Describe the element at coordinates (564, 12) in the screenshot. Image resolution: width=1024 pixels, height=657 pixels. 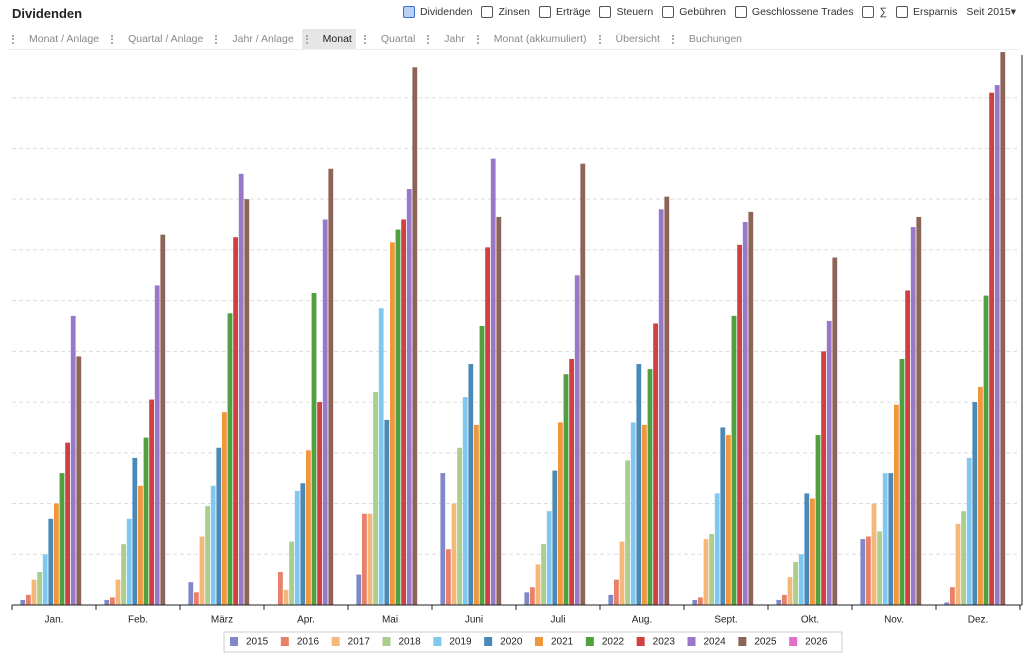
I see `toolbar-item: Erträge` at that location.